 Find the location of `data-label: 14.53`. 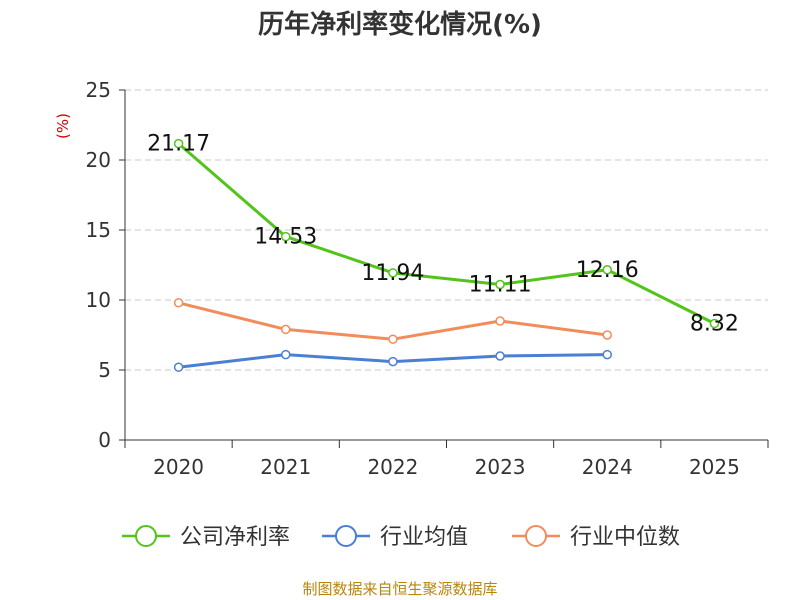

data-label: 14.53 is located at coordinates (285, 237).